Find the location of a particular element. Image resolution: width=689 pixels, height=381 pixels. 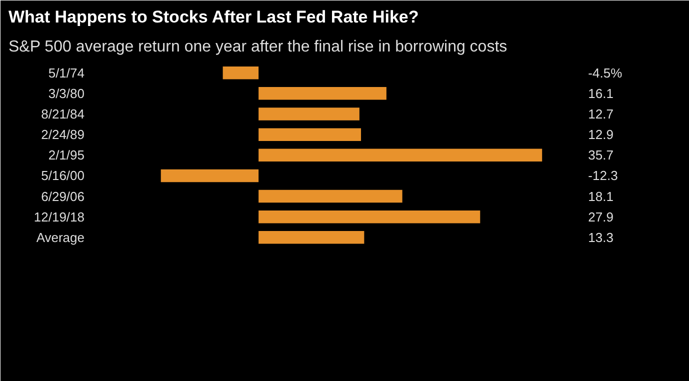

y-tick-label: 5/1/74 is located at coordinates (66, 72).